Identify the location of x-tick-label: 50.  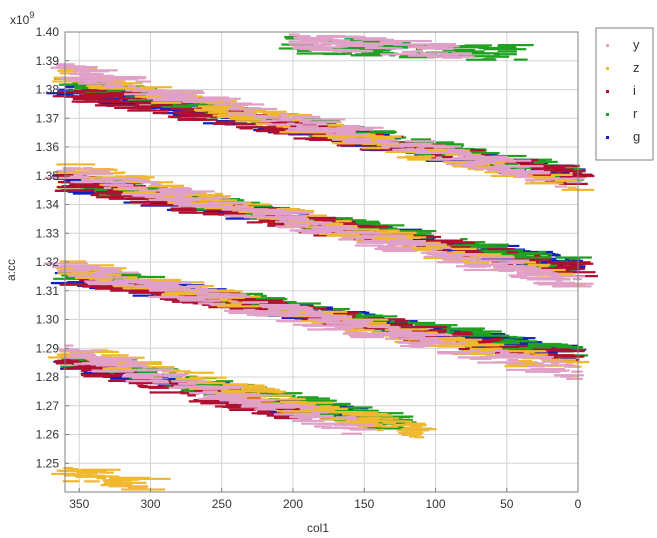
(507, 504).